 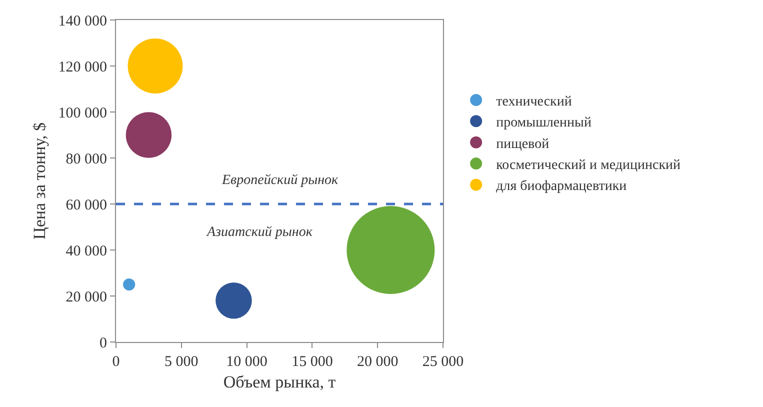 I want to click on legend-label: промышленный, so click(x=544, y=123).